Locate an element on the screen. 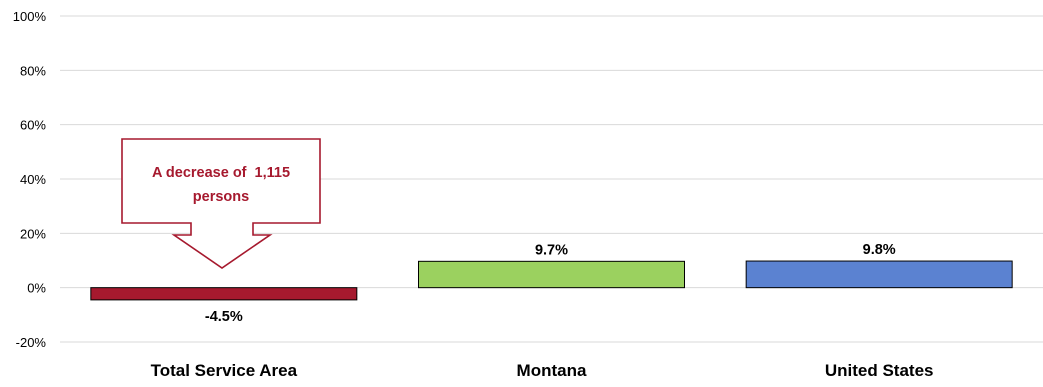 The width and height of the screenshot is (1043, 387). y-tick-label: 60% is located at coordinates (33, 125).